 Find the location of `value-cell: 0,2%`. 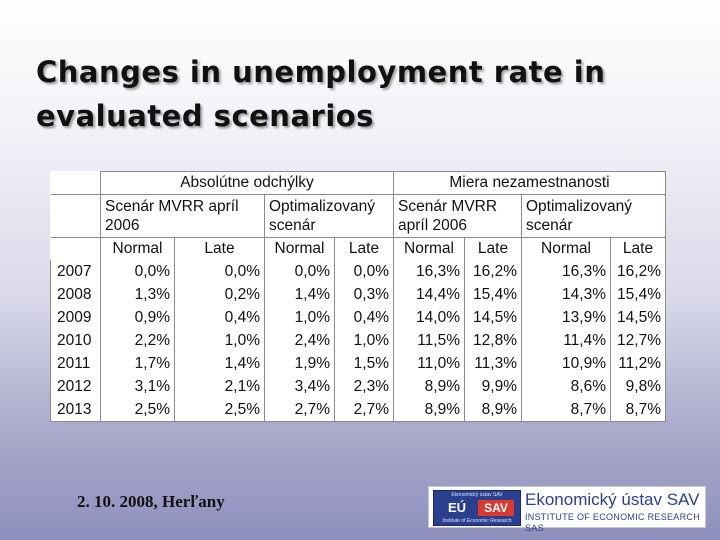

value-cell: 0,2% is located at coordinates (219, 294).